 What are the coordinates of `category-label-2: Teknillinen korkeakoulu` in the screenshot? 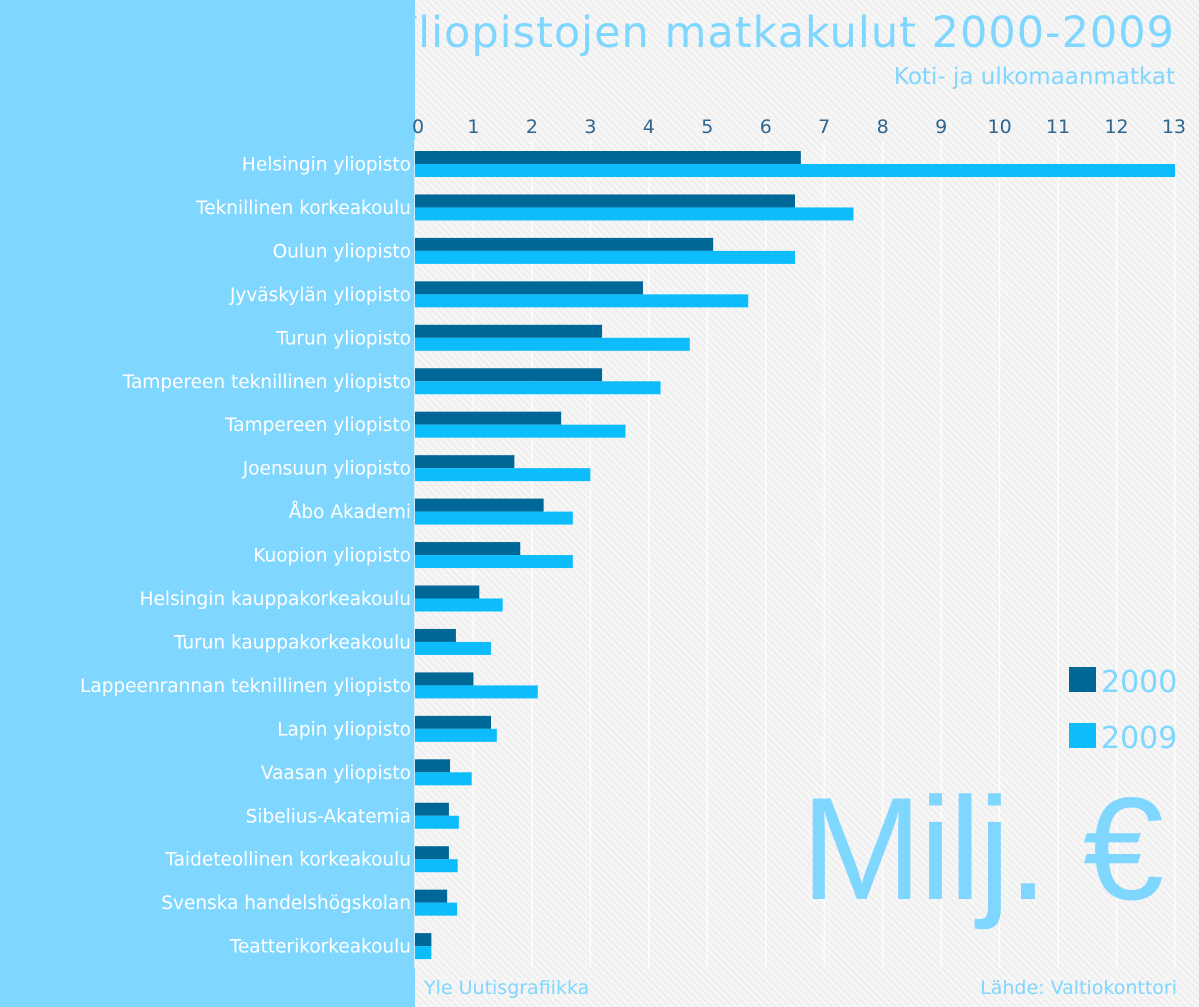 It's located at (303, 208).